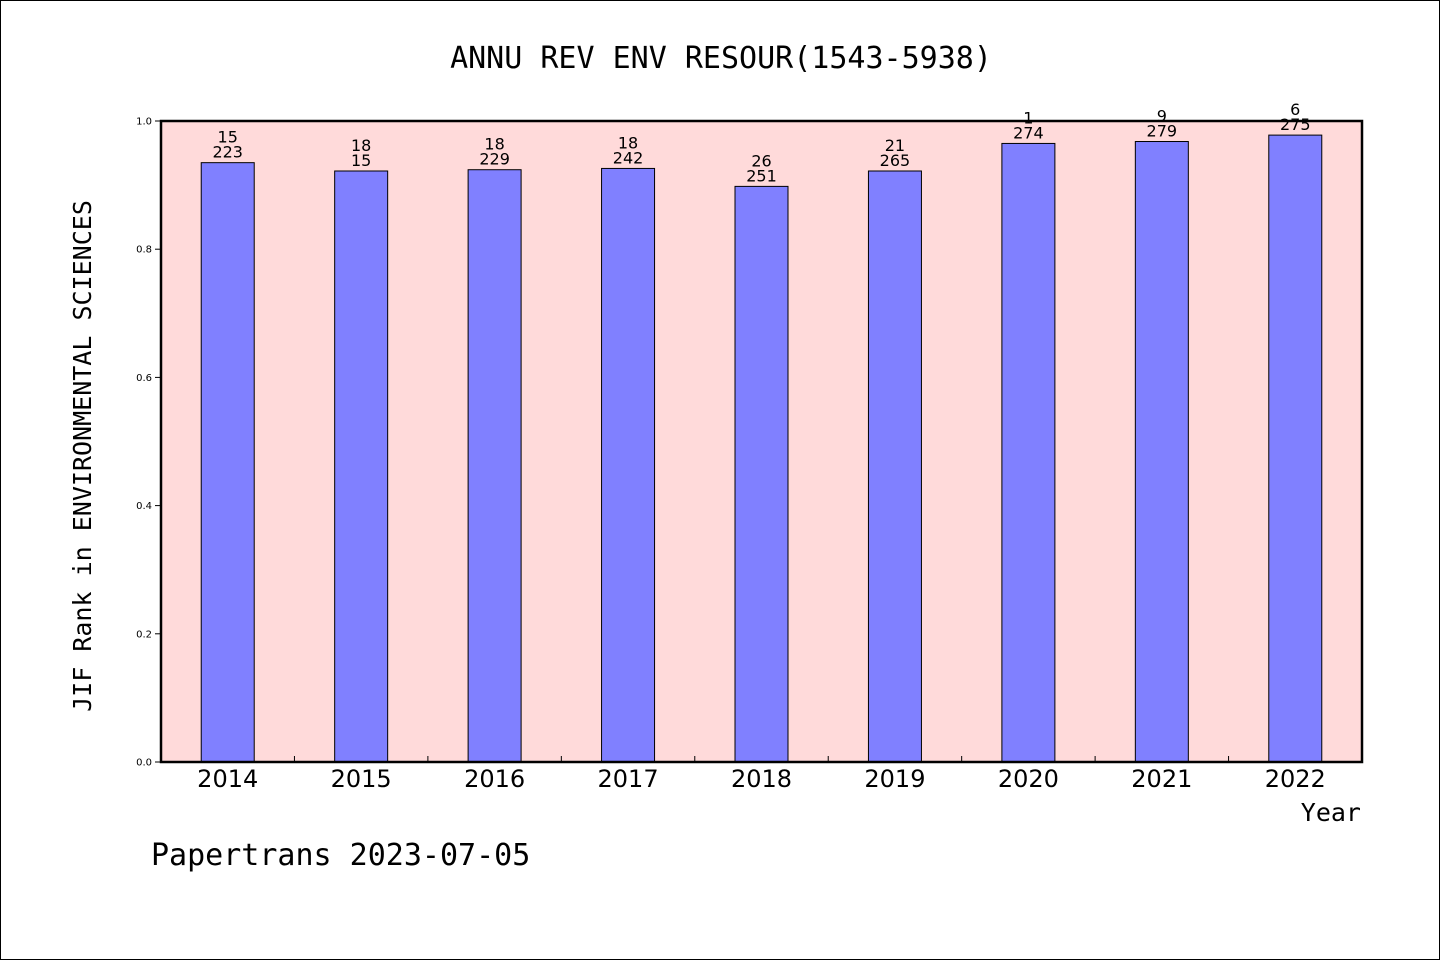 The width and height of the screenshot is (1440, 961). What do you see at coordinates (494, 144) in the screenshot?
I see `data-label-top-2016: 18` at bounding box center [494, 144].